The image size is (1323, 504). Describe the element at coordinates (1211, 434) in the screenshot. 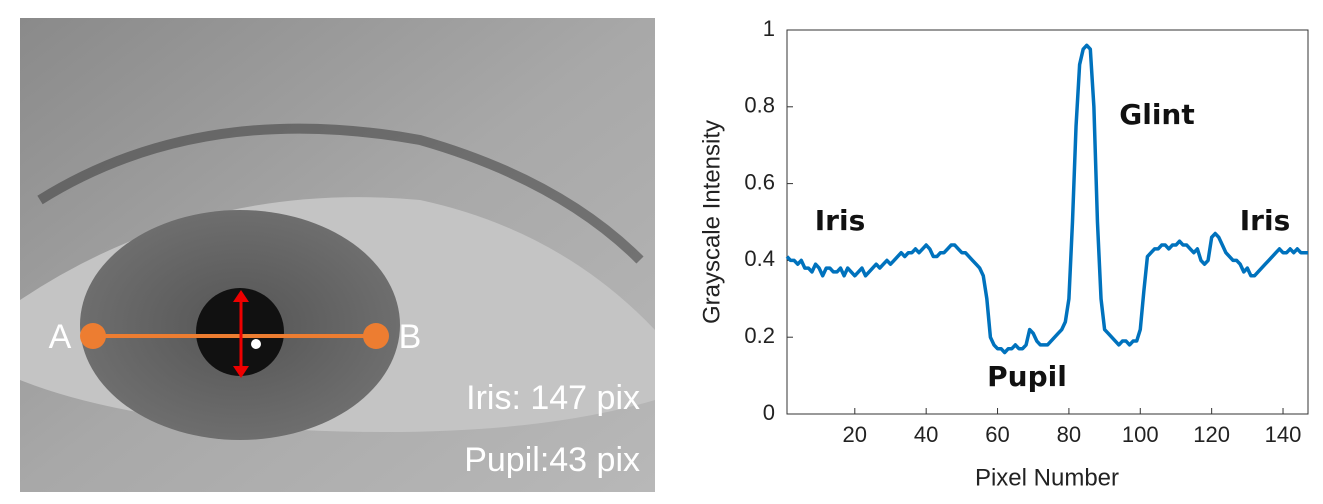

I see `x-tick-label: 120` at that location.